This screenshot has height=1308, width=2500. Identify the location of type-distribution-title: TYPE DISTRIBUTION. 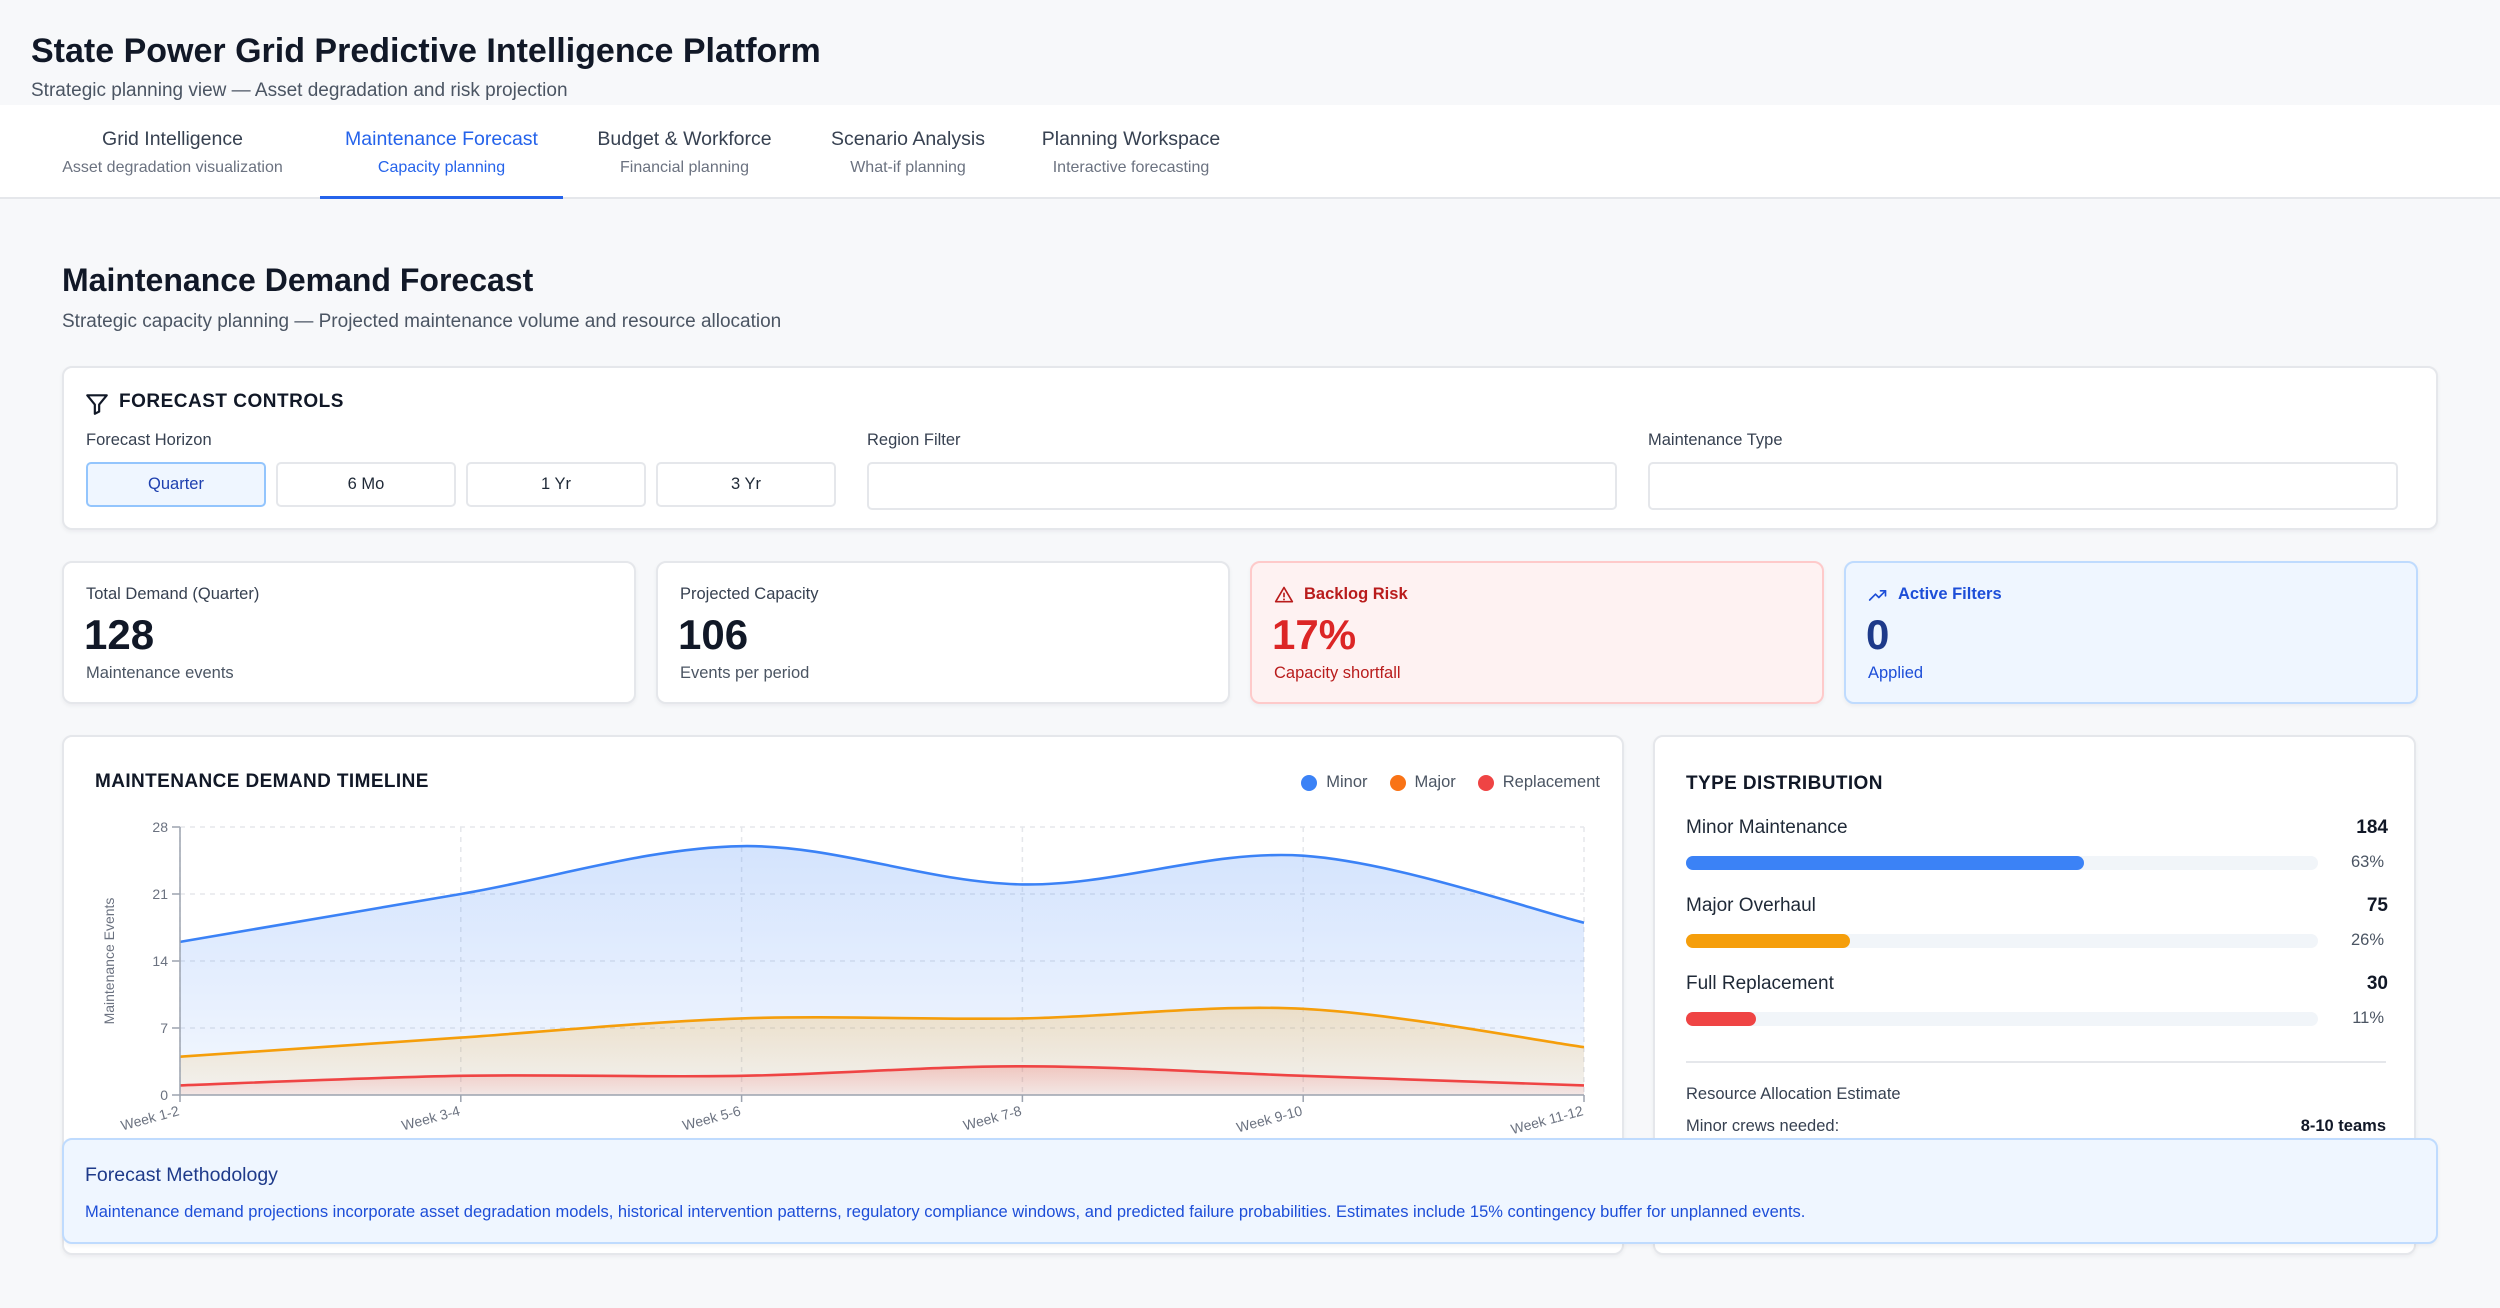
(1784, 783).